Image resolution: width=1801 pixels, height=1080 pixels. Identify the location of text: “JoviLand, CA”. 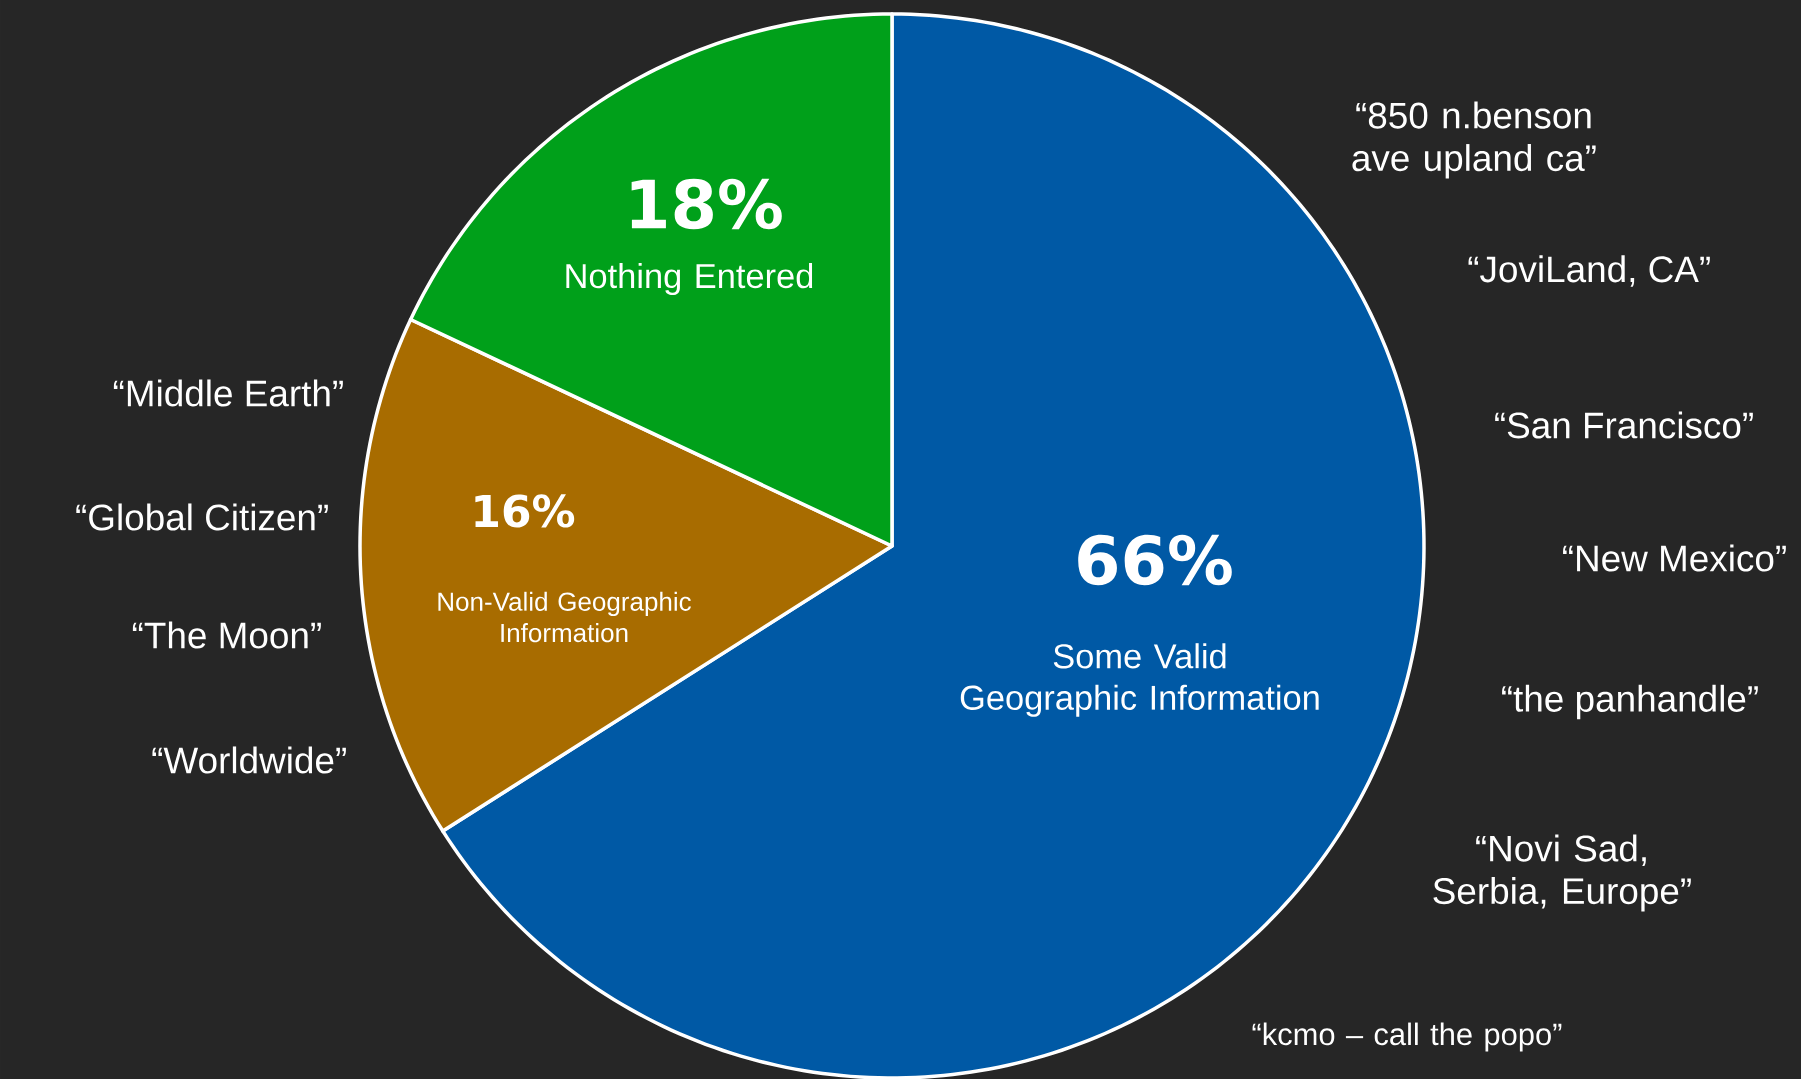
(1589, 271).